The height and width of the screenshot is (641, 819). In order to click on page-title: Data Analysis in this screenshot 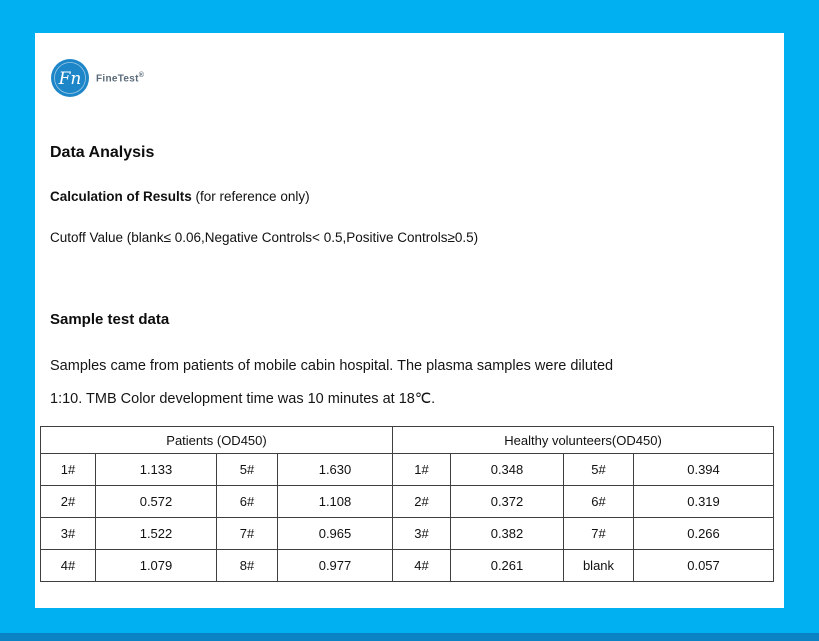, I will do `click(102, 152)`.